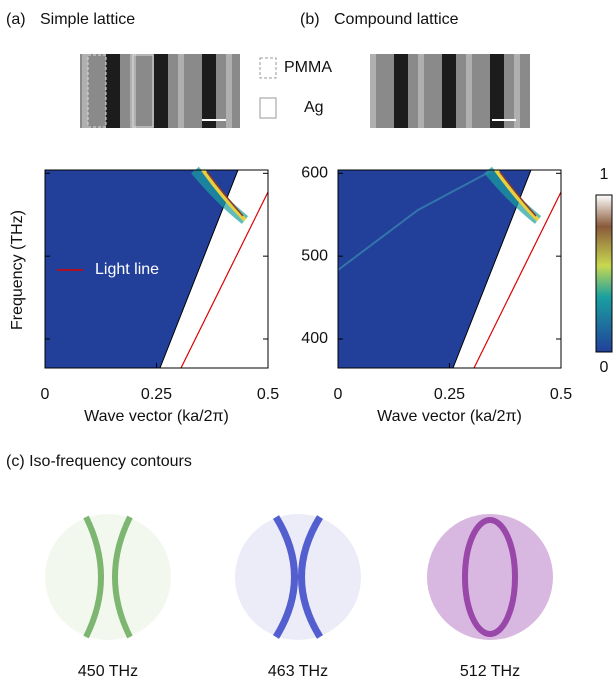 The width and height of the screenshot is (616, 695). What do you see at coordinates (604, 273) in the screenshot?
I see `colorbar` at bounding box center [604, 273].